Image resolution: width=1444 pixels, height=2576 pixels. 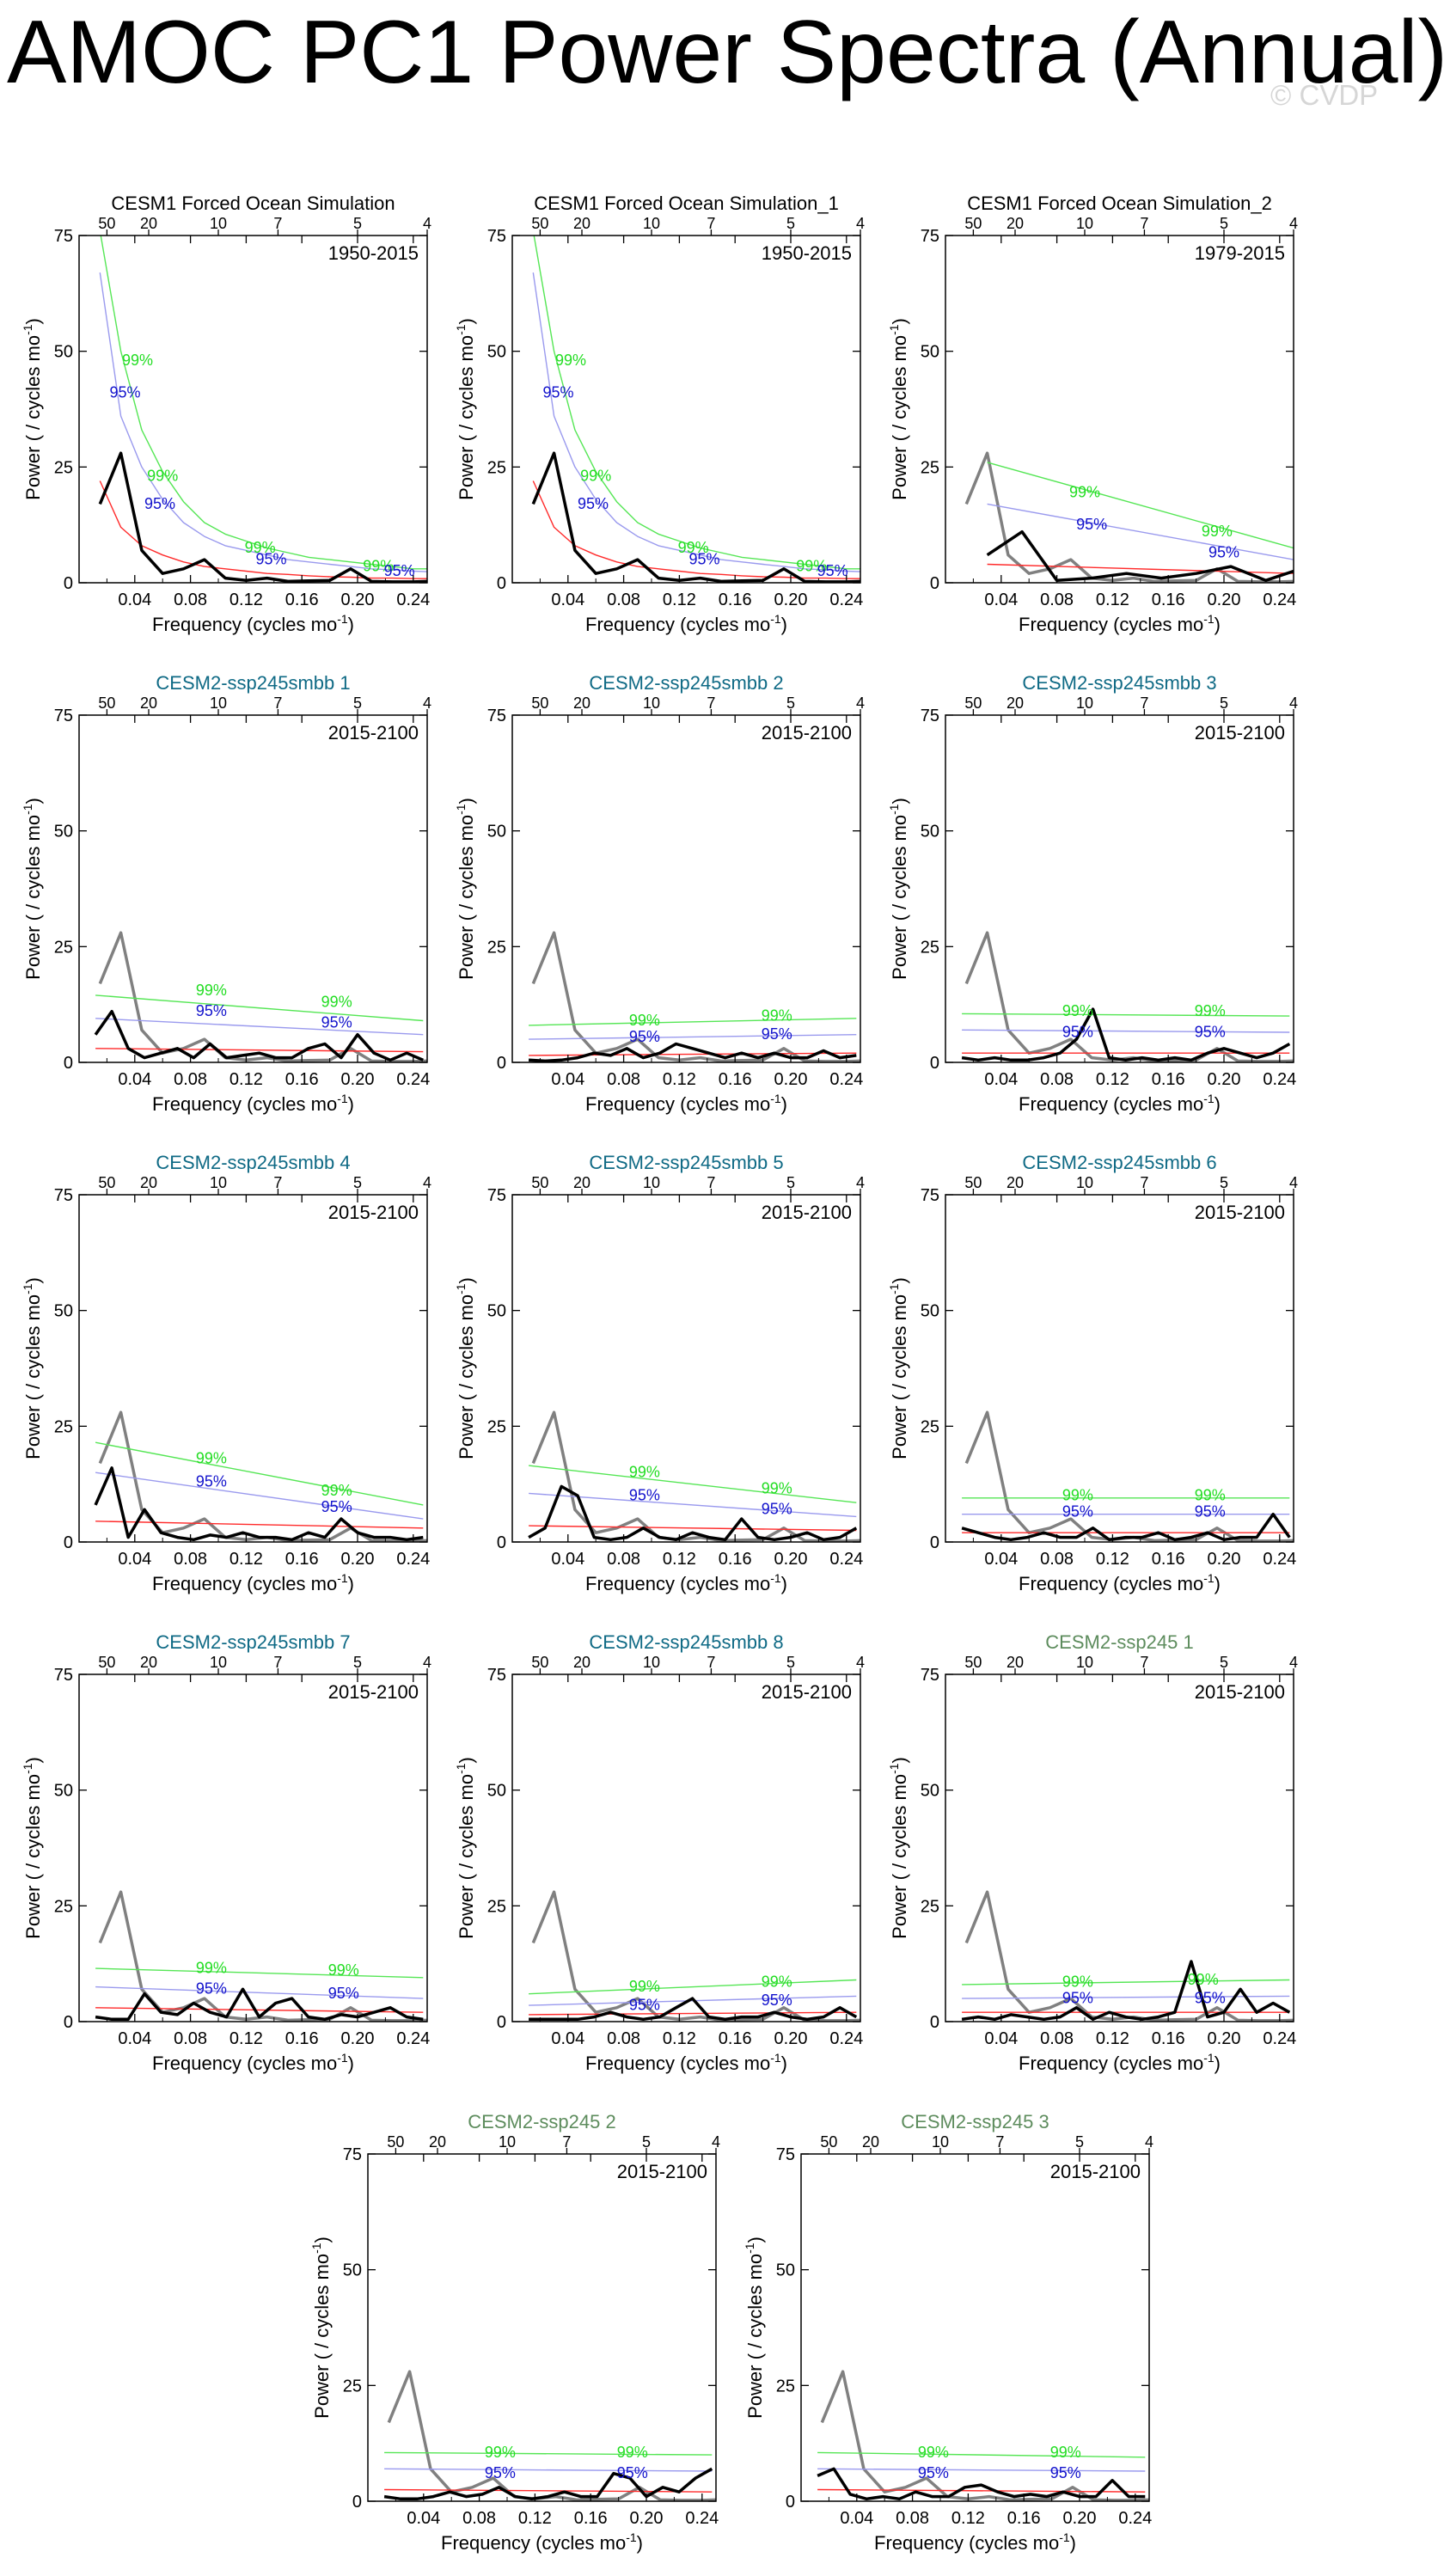 I want to click on x-tick-label: 0.08, so click(x=623, y=599).